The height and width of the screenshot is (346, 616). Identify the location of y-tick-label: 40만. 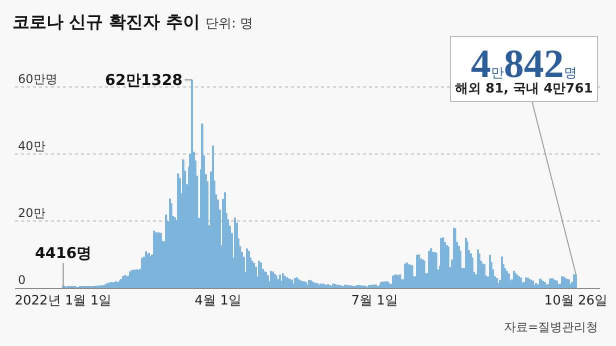
(32, 145).